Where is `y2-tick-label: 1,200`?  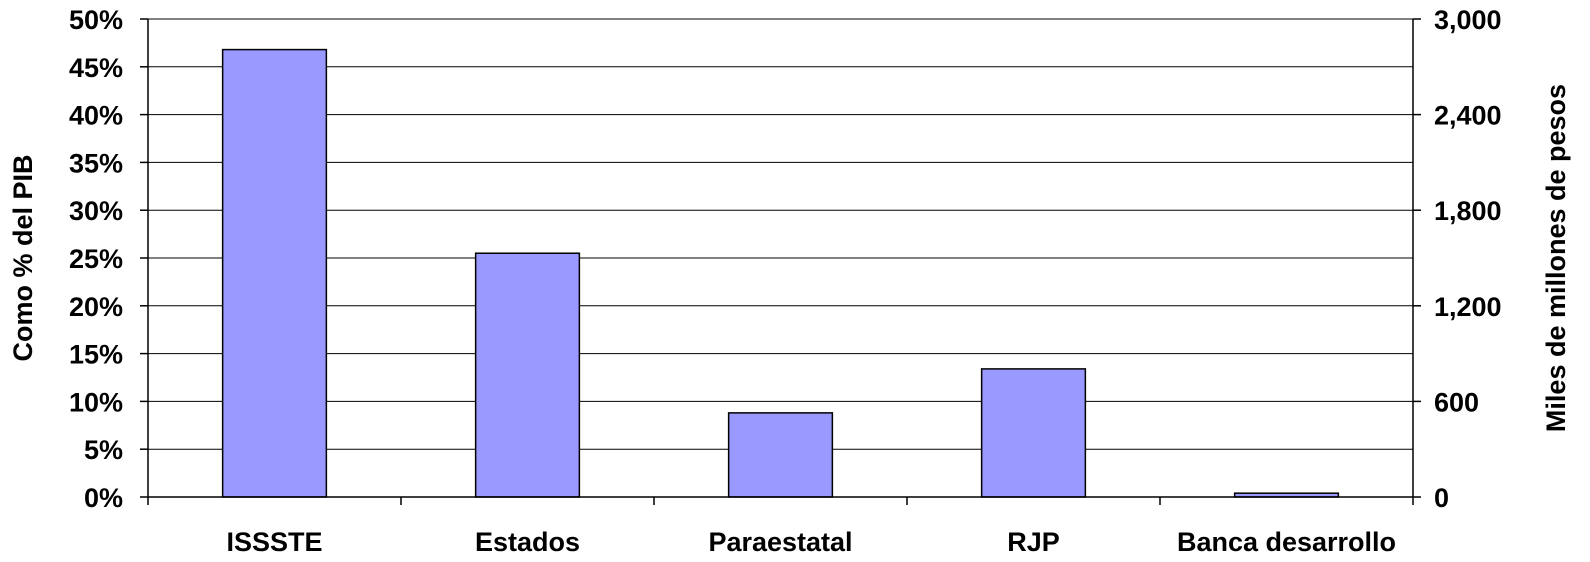
y2-tick-label: 1,200 is located at coordinates (1468, 307).